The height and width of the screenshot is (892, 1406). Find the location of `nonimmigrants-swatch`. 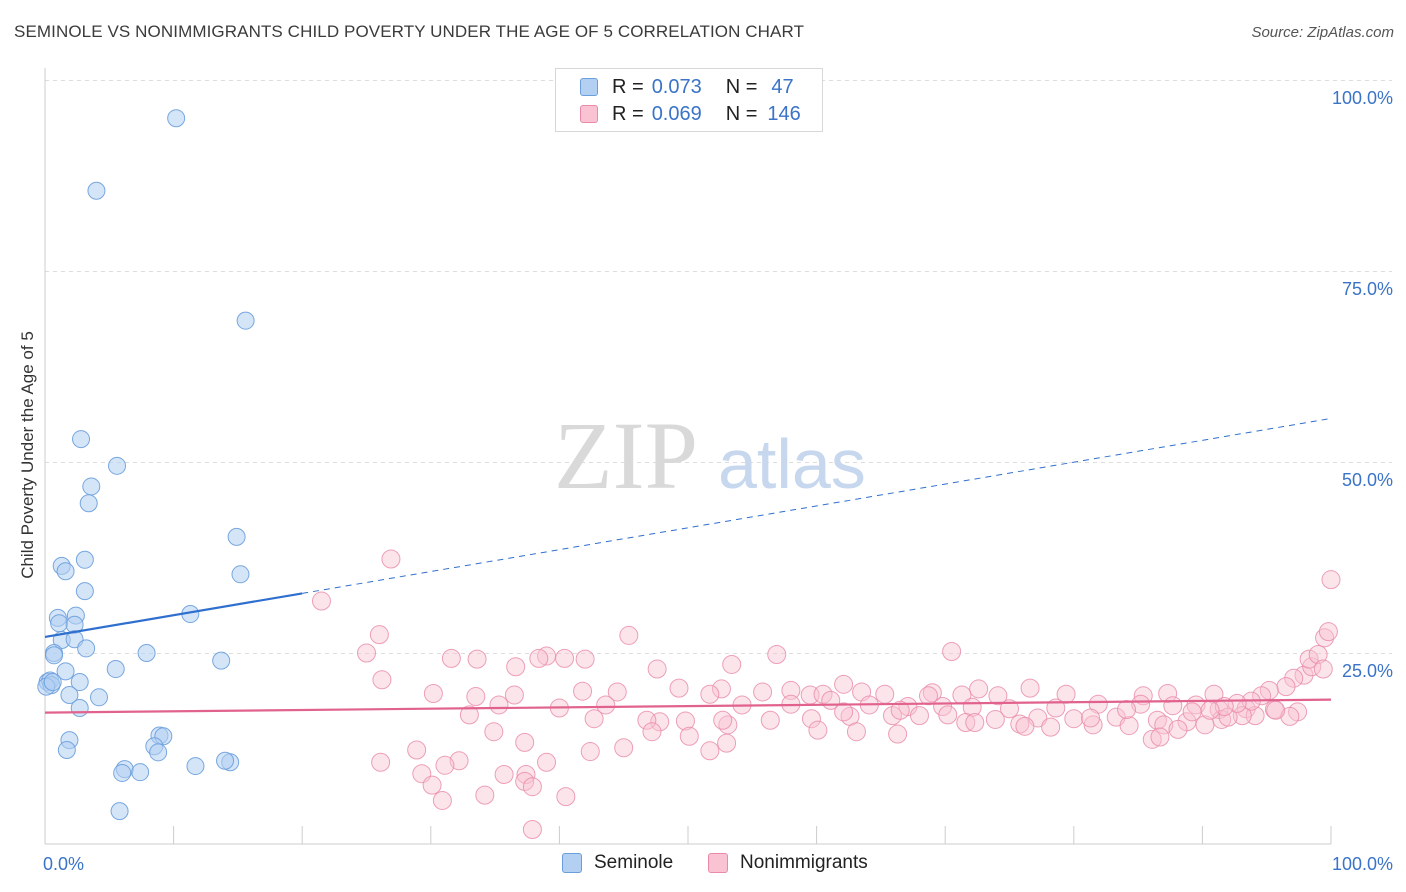

nonimmigrants-swatch is located at coordinates (589, 114).